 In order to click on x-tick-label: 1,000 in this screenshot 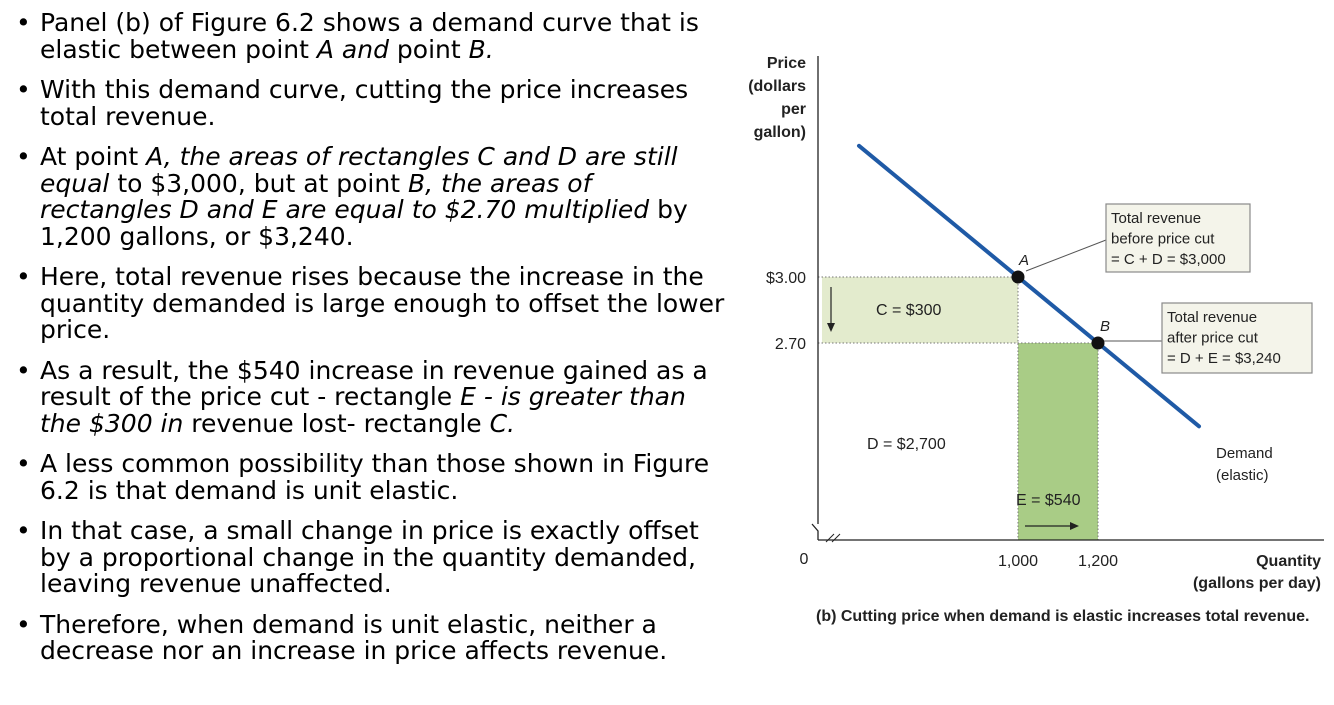, I will do `click(1018, 561)`.